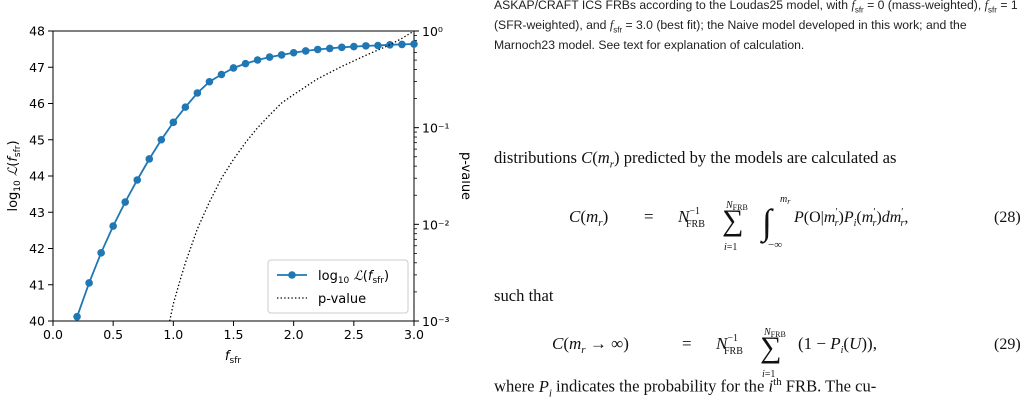 The image size is (1028, 403). What do you see at coordinates (113, 334) in the screenshot?
I see `x-tick-label: 0.5` at bounding box center [113, 334].